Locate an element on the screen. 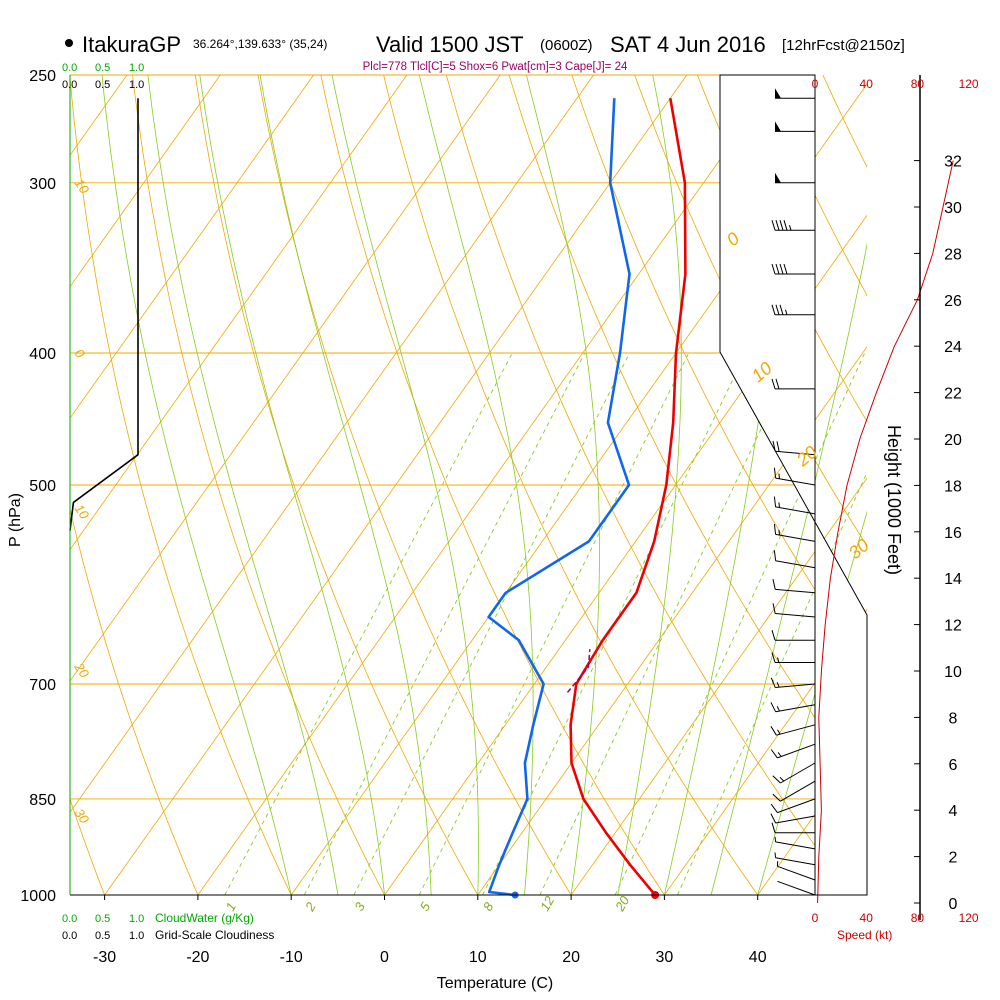 The width and height of the screenshot is (1000, 1000). cw-bot-0: 0.0 is located at coordinates (69, 919).